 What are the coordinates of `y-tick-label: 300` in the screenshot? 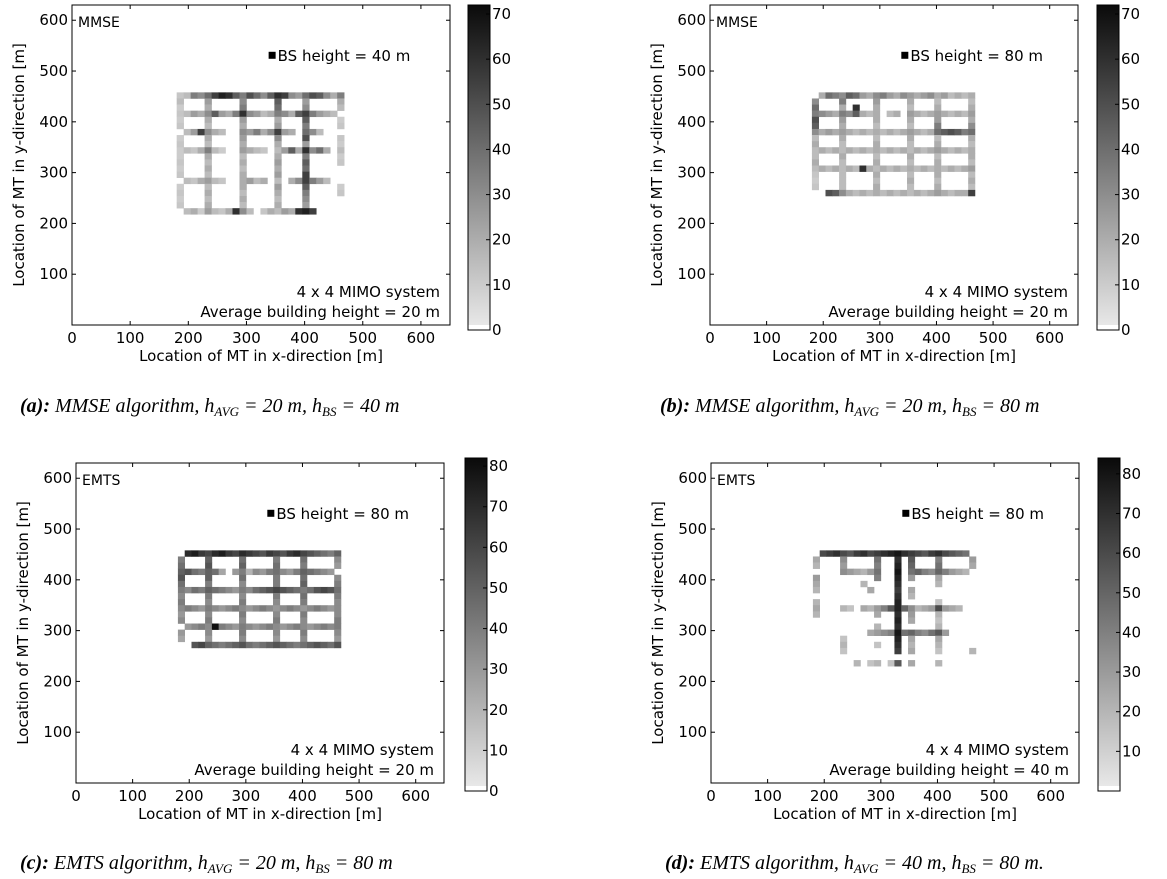 It's located at (692, 631).